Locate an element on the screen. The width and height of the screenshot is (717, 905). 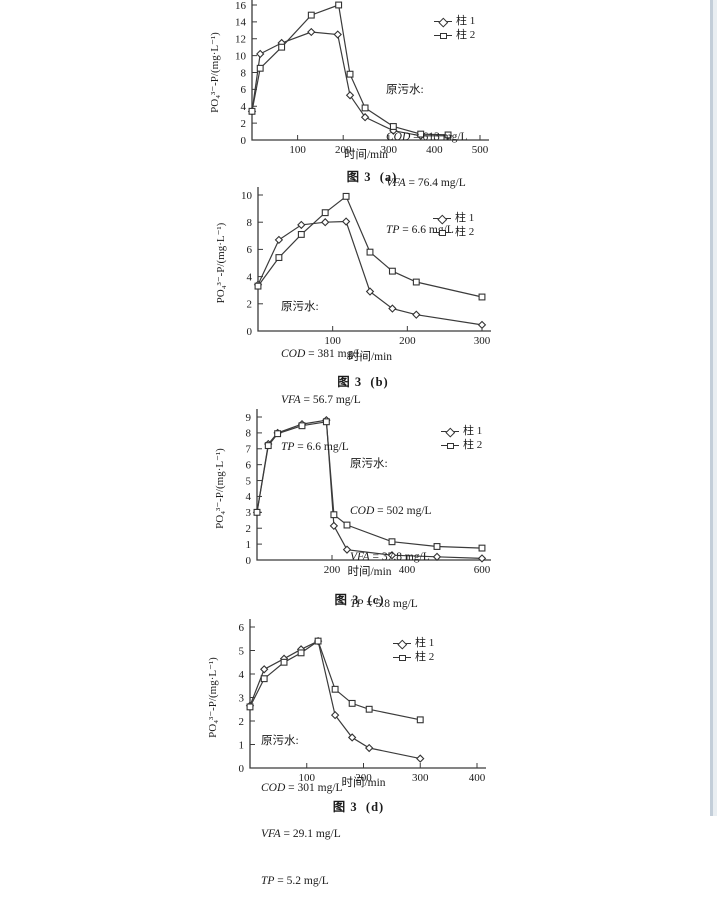
annotation-line: VFA = 56.7 mg/L is located at coordinates (321, 400).